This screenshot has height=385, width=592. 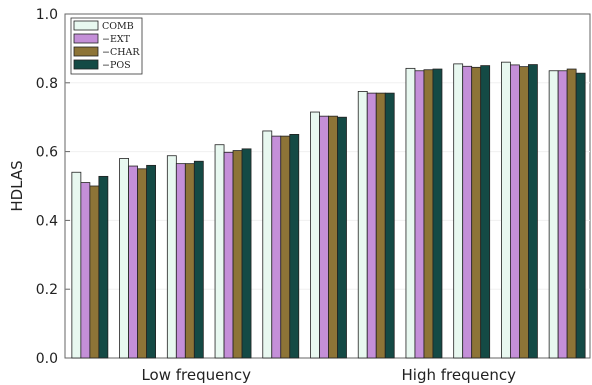 I want to click on legend-label: −CHAR, so click(x=121, y=52).